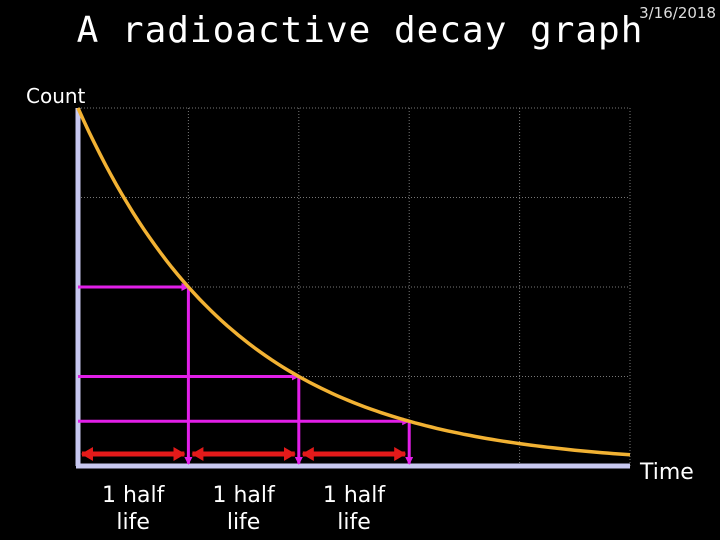 The height and width of the screenshot is (540, 720). Describe the element at coordinates (354, 495) in the screenshot. I see `half-life-label-3-line1: 1 half` at that location.